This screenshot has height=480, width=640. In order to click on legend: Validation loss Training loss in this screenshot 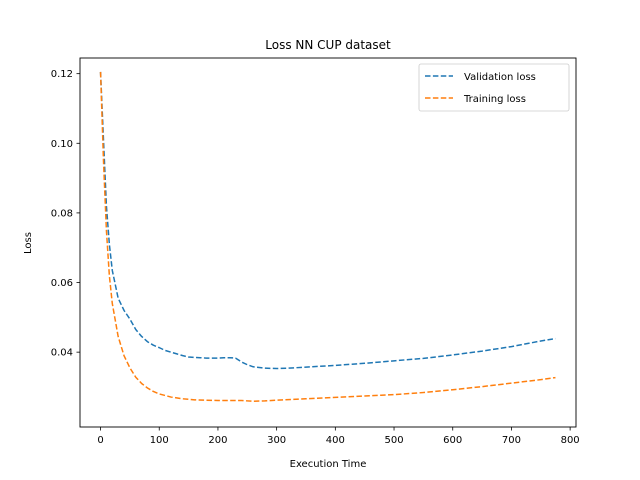, I will do `click(494, 87)`.